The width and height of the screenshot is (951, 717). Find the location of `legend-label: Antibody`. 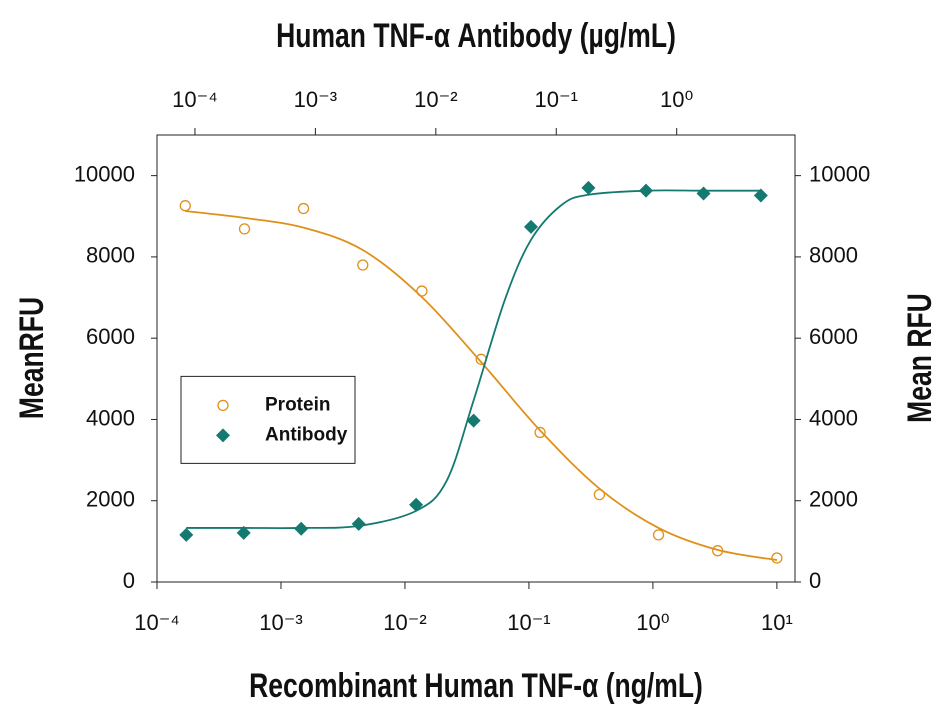

legend-label: Antibody is located at coordinates (306, 434).